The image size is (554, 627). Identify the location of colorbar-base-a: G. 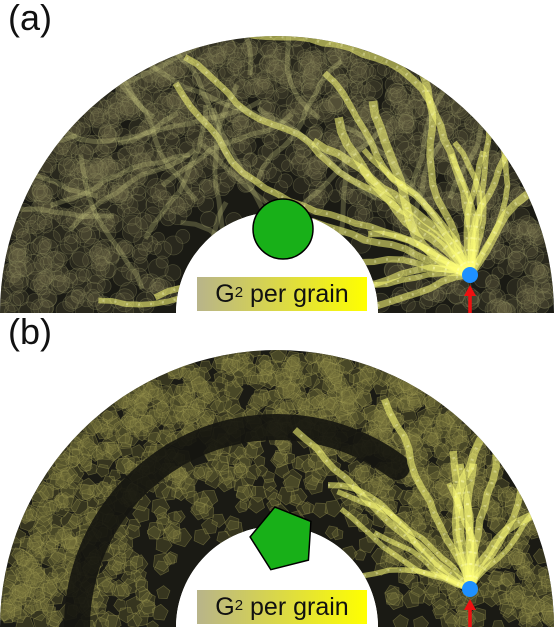
(225, 293).